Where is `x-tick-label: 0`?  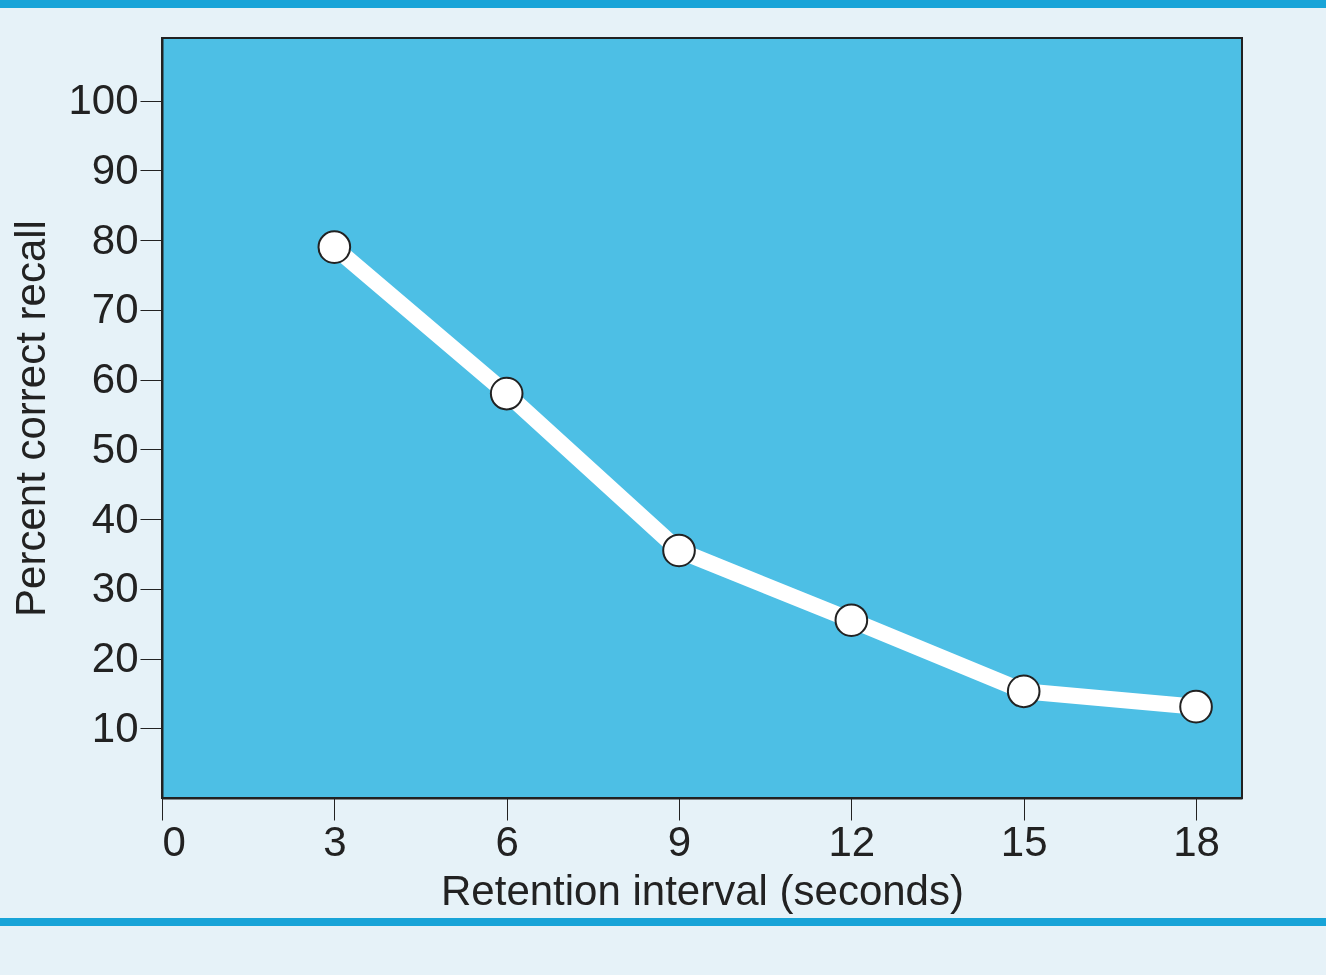
x-tick-label: 0 is located at coordinates (174, 841).